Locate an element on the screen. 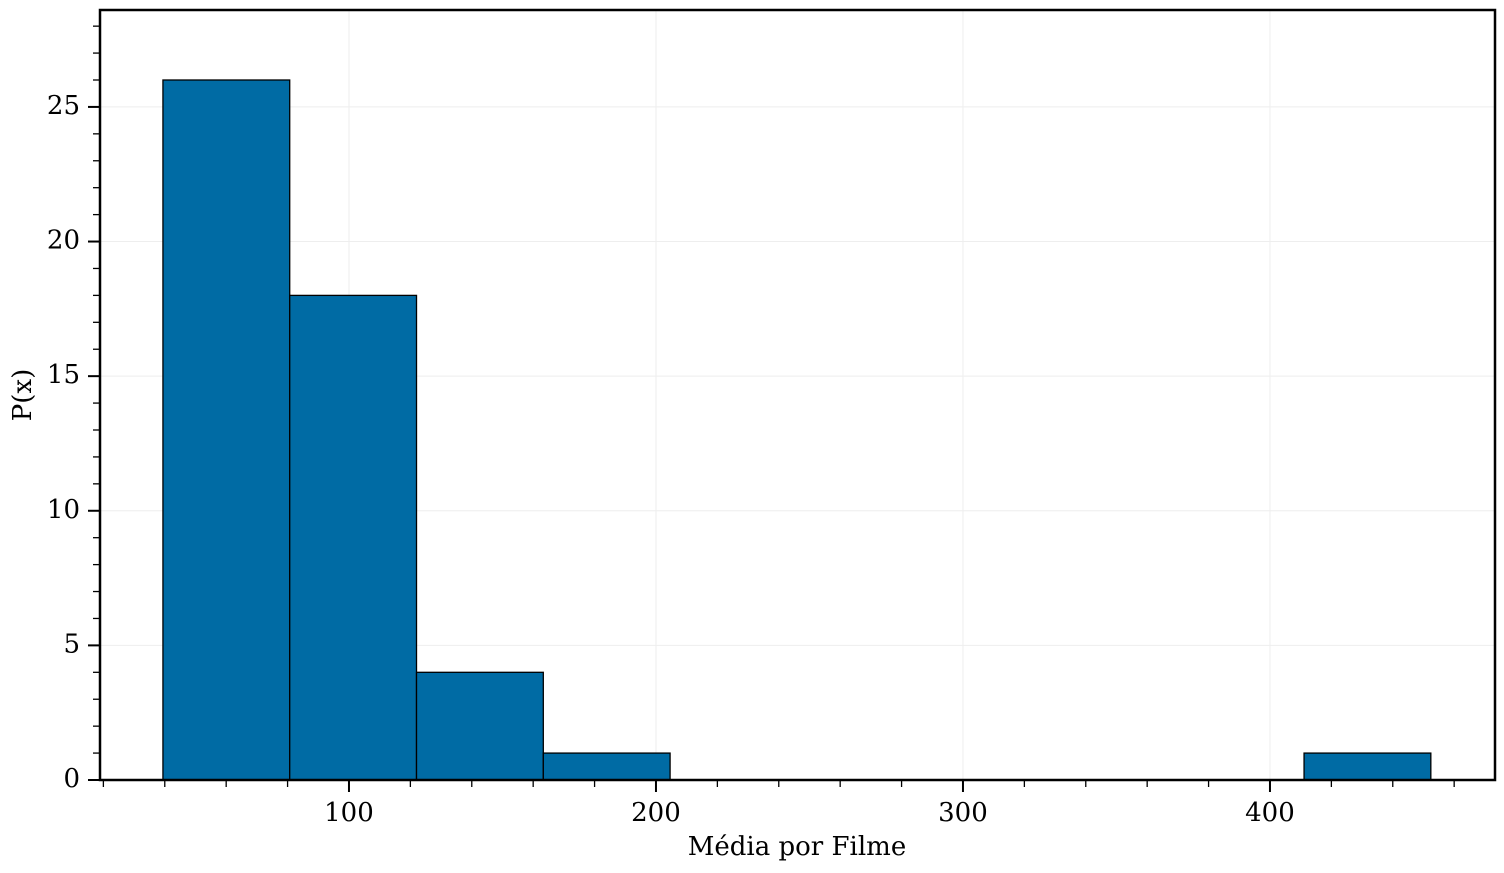 The height and width of the screenshot is (873, 1504). x-tick-label: 100 is located at coordinates (349, 813).